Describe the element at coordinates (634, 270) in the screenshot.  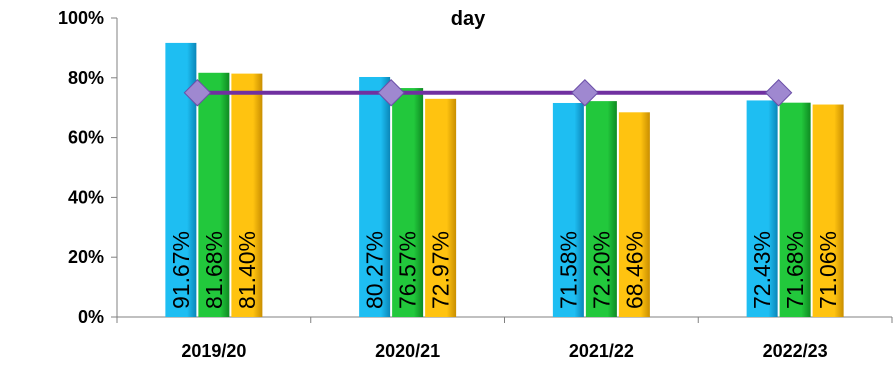
I see `data-label: 68.46%` at that location.